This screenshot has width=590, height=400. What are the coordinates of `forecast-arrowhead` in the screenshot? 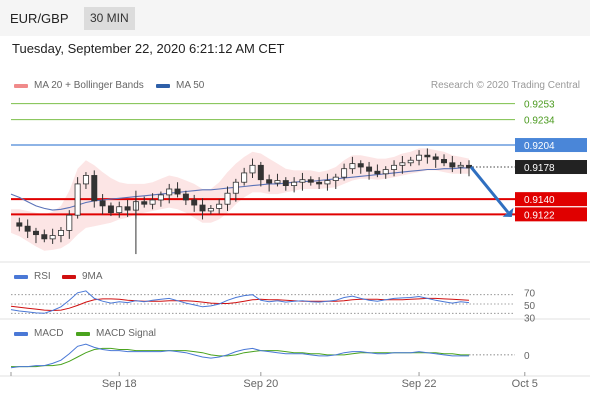 It's located at (508, 212).